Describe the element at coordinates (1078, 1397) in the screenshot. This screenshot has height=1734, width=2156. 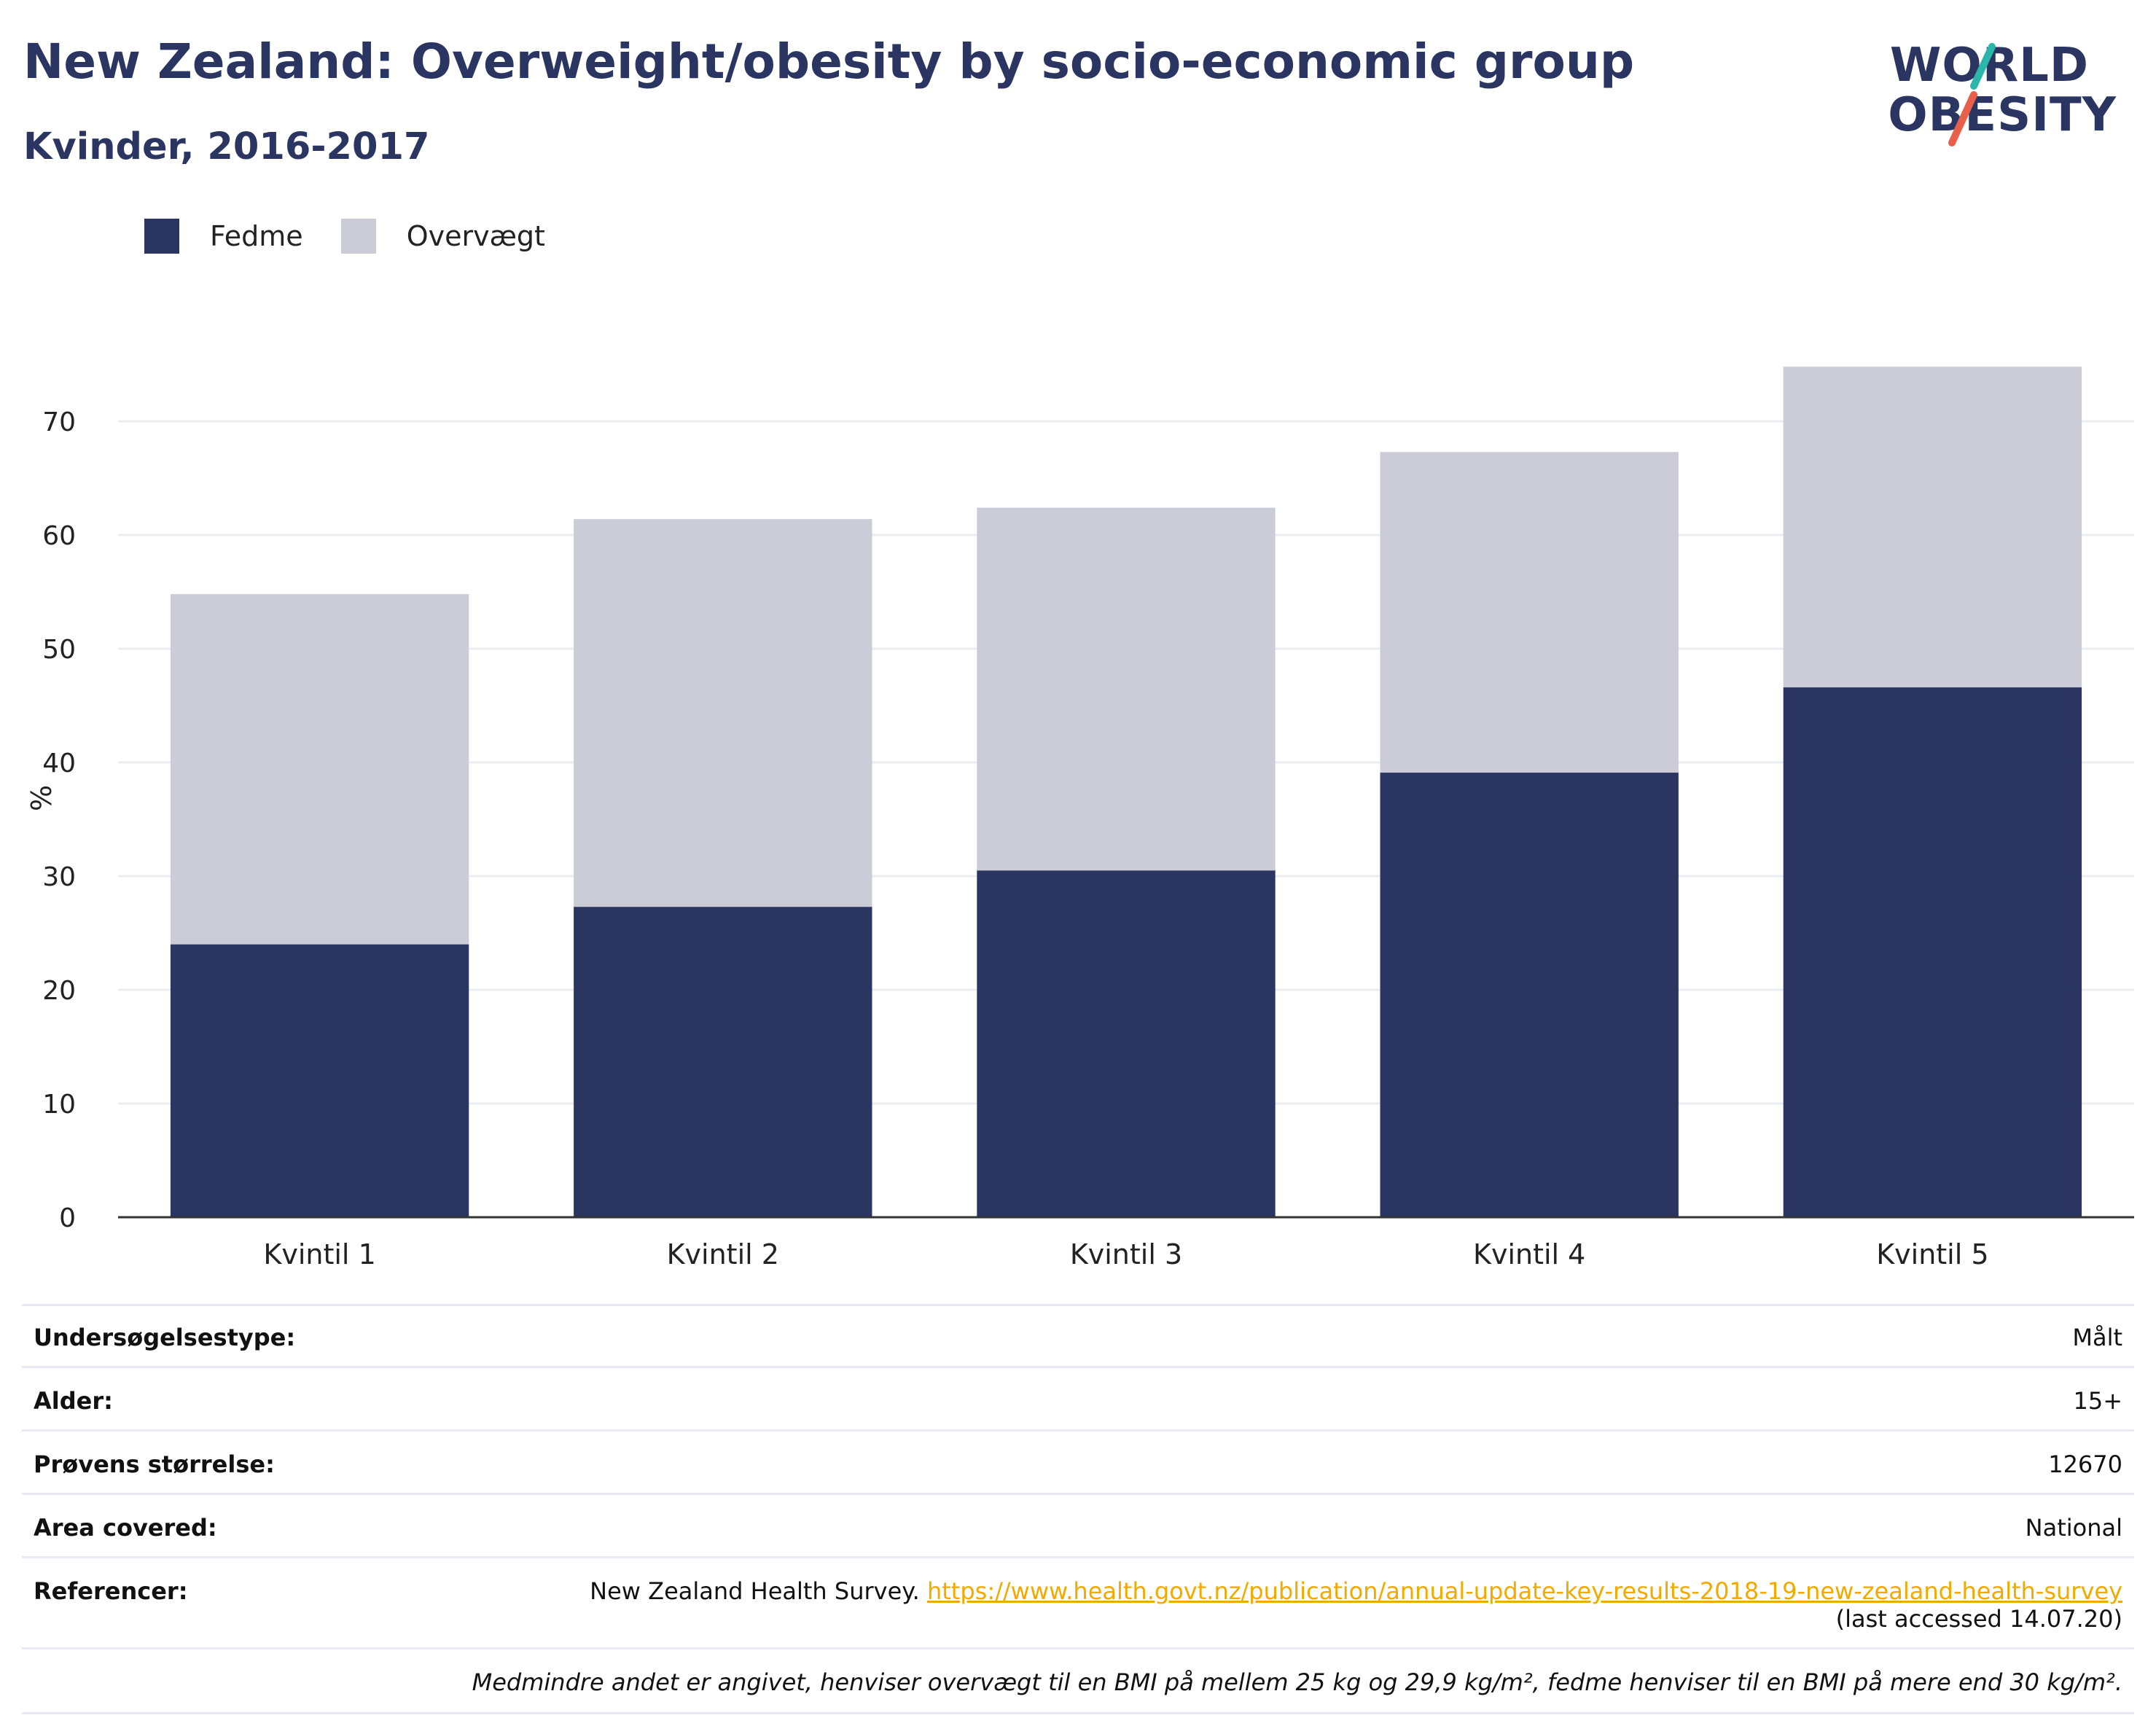
I see `meta-row-age: Alder: 15+` at that location.